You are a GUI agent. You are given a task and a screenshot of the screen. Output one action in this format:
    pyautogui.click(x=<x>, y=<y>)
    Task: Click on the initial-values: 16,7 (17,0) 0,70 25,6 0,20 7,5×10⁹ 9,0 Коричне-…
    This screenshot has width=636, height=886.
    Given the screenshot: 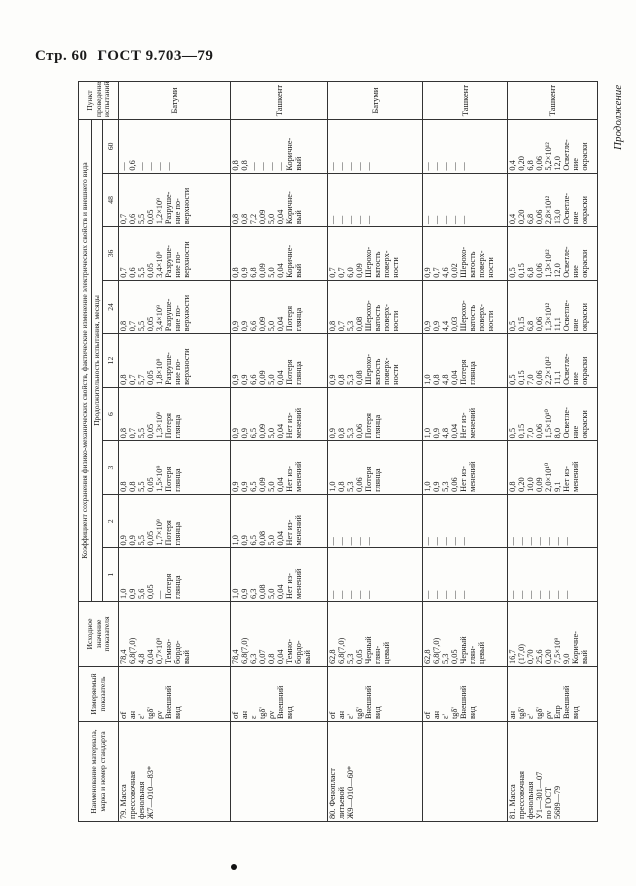 What is the action you would take?
    pyautogui.click(x=552, y=634)
    